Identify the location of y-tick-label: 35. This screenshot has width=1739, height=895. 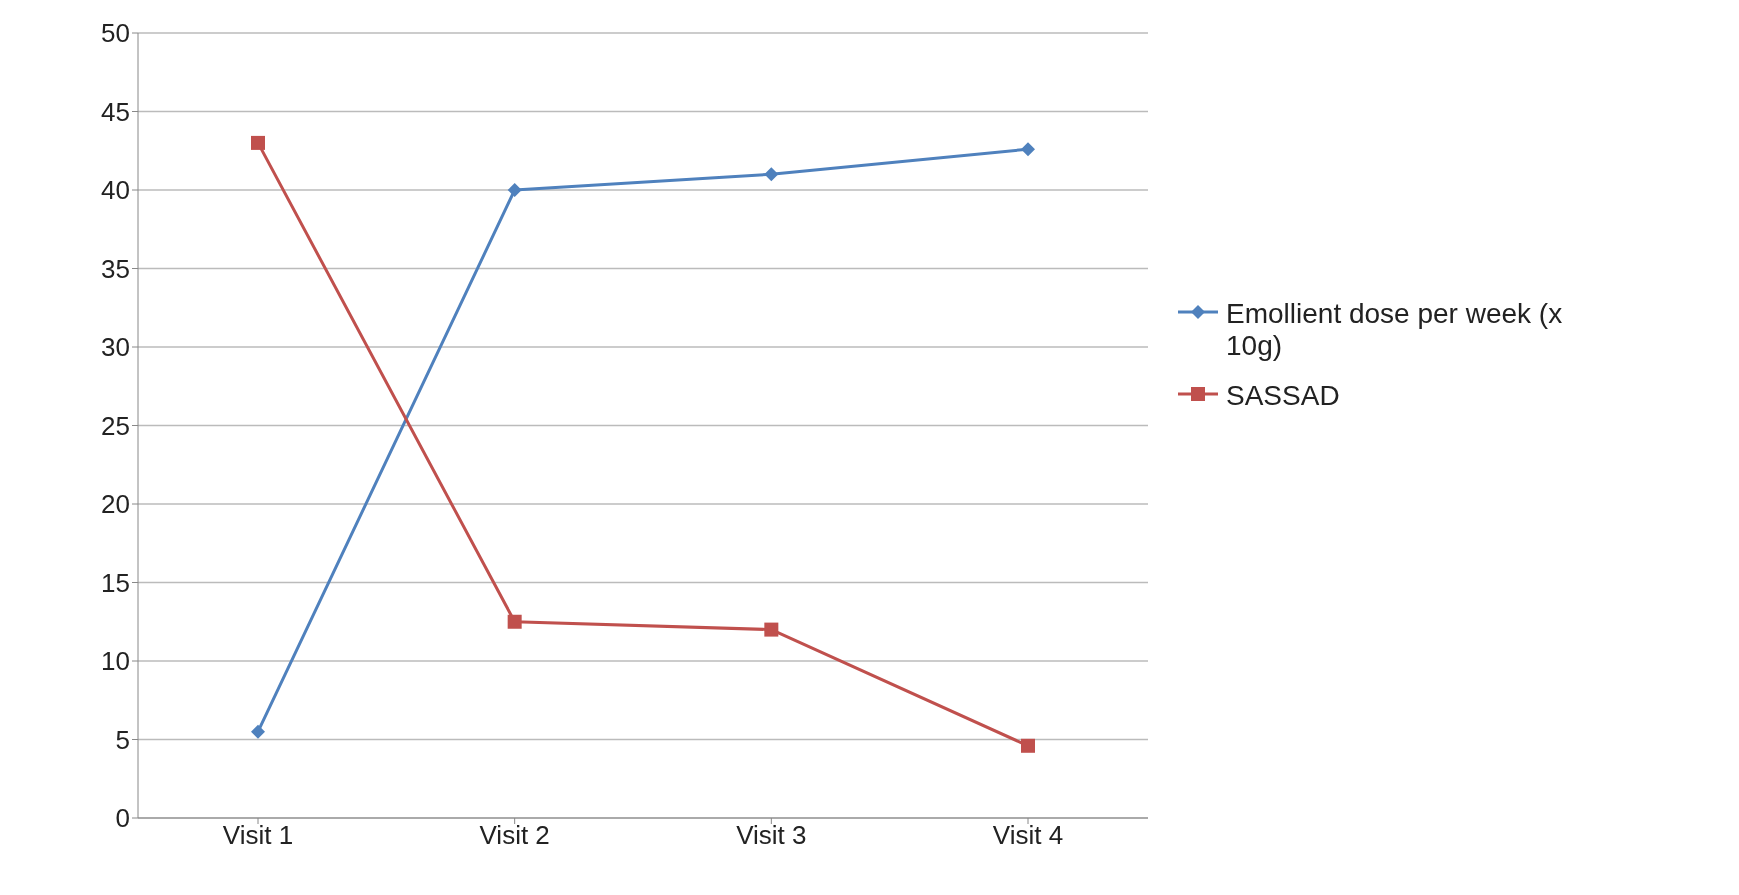
(115, 268).